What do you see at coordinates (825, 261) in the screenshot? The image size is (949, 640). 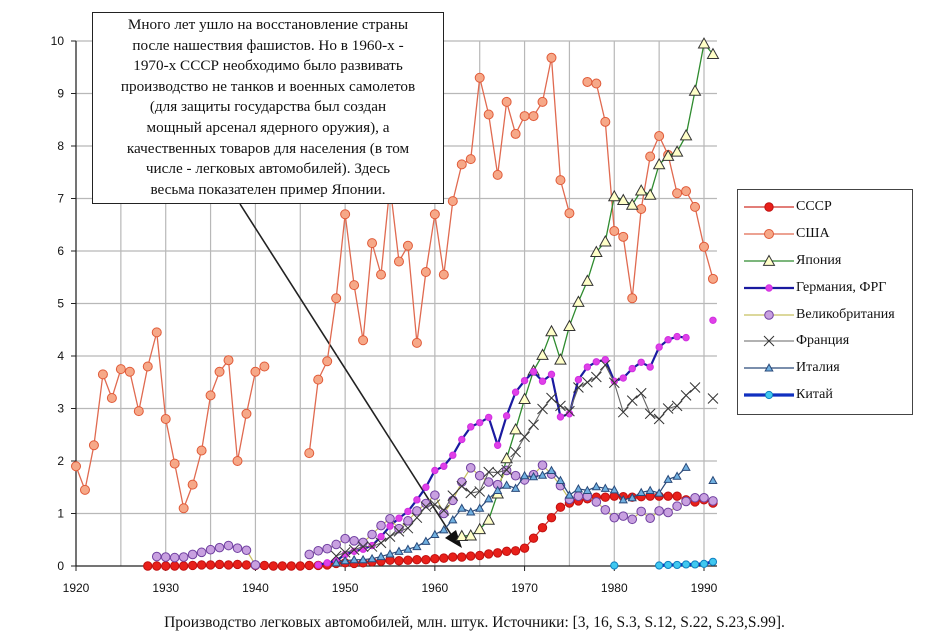 I see `legend-item-japan: Япония` at bounding box center [825, 261].